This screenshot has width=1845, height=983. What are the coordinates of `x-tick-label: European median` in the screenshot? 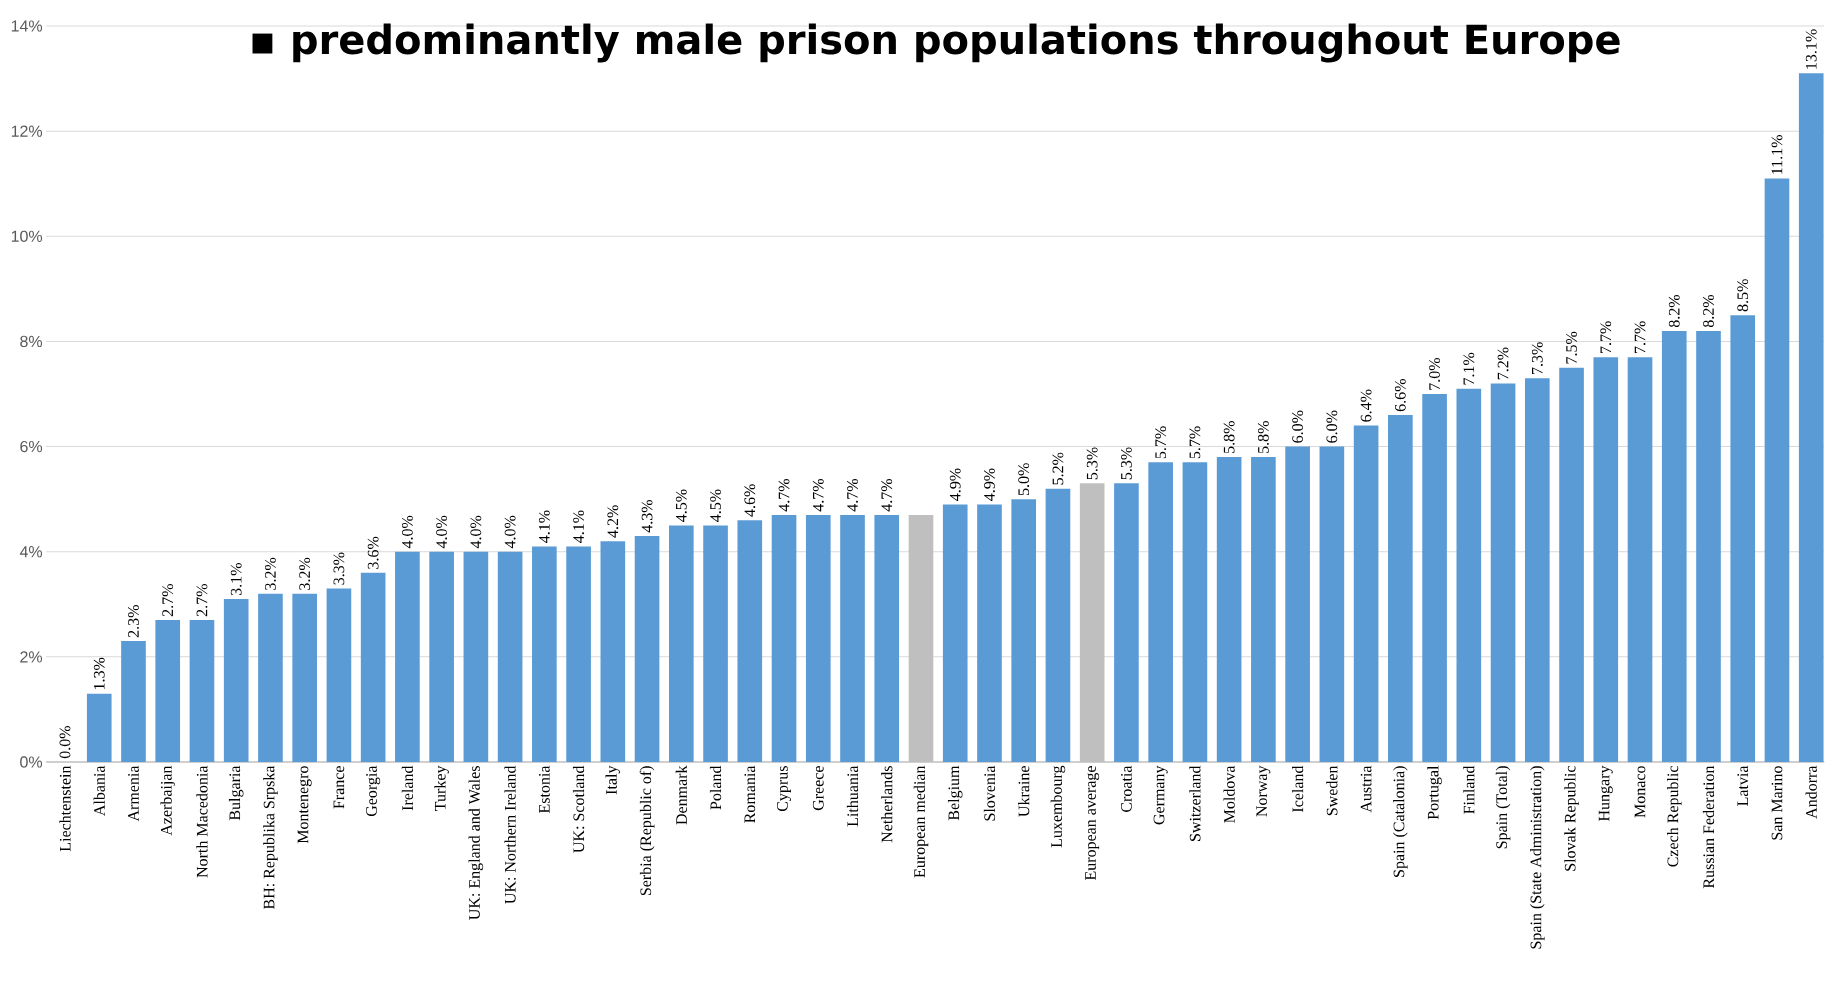 It's located at (921, 821).